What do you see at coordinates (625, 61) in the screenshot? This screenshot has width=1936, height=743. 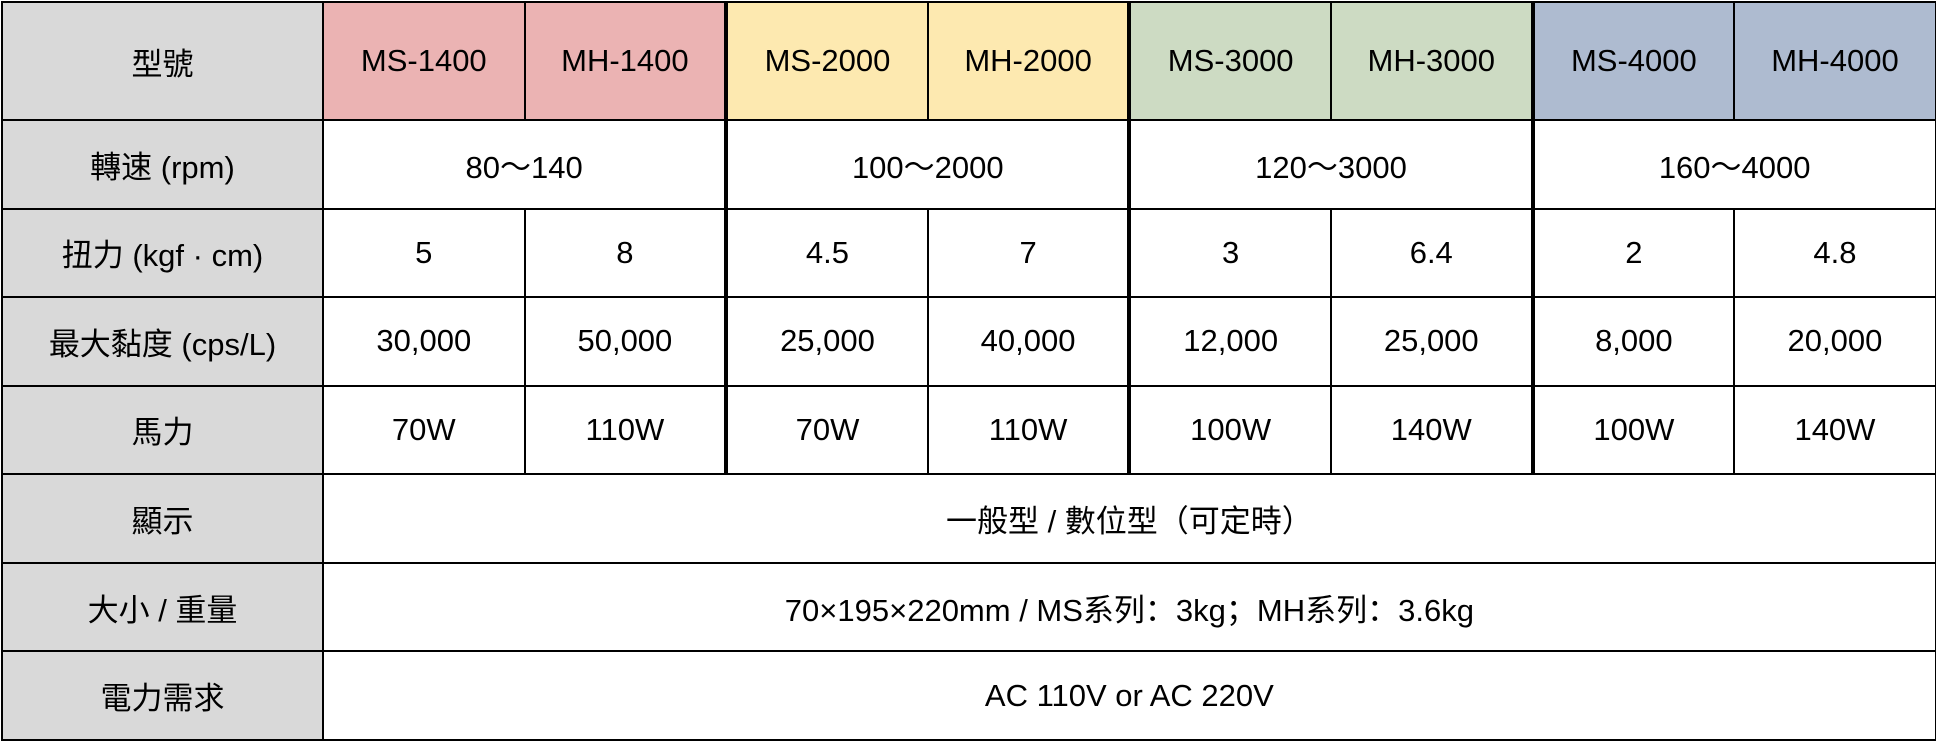 I see `model-name: MH-1400` at bounding box center [625, 61].